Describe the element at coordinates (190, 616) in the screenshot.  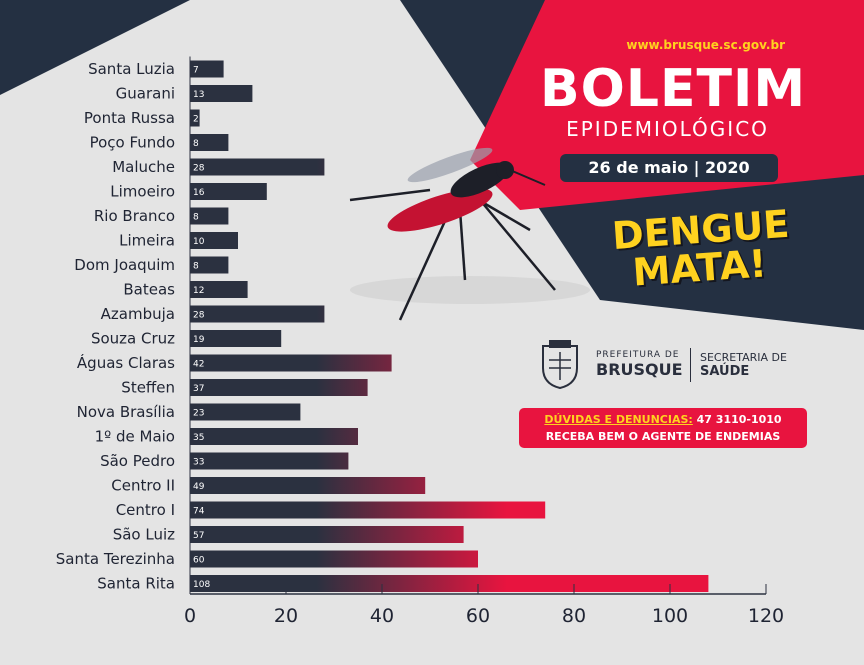
I see `x-tick-label: 0` at that location.